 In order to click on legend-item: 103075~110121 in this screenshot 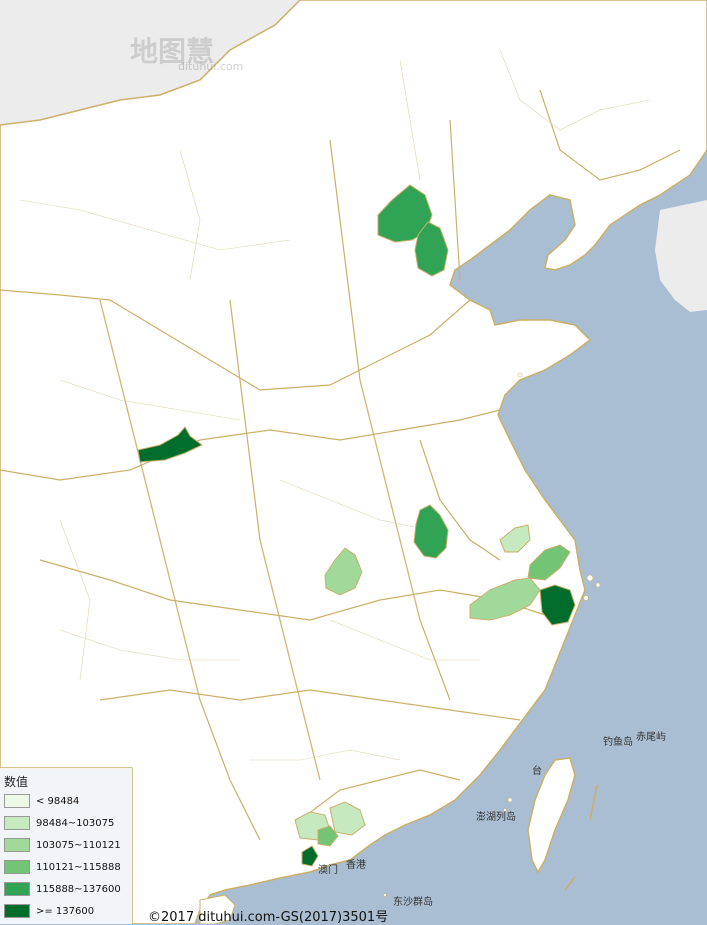, I will do `click(62, 845)`.